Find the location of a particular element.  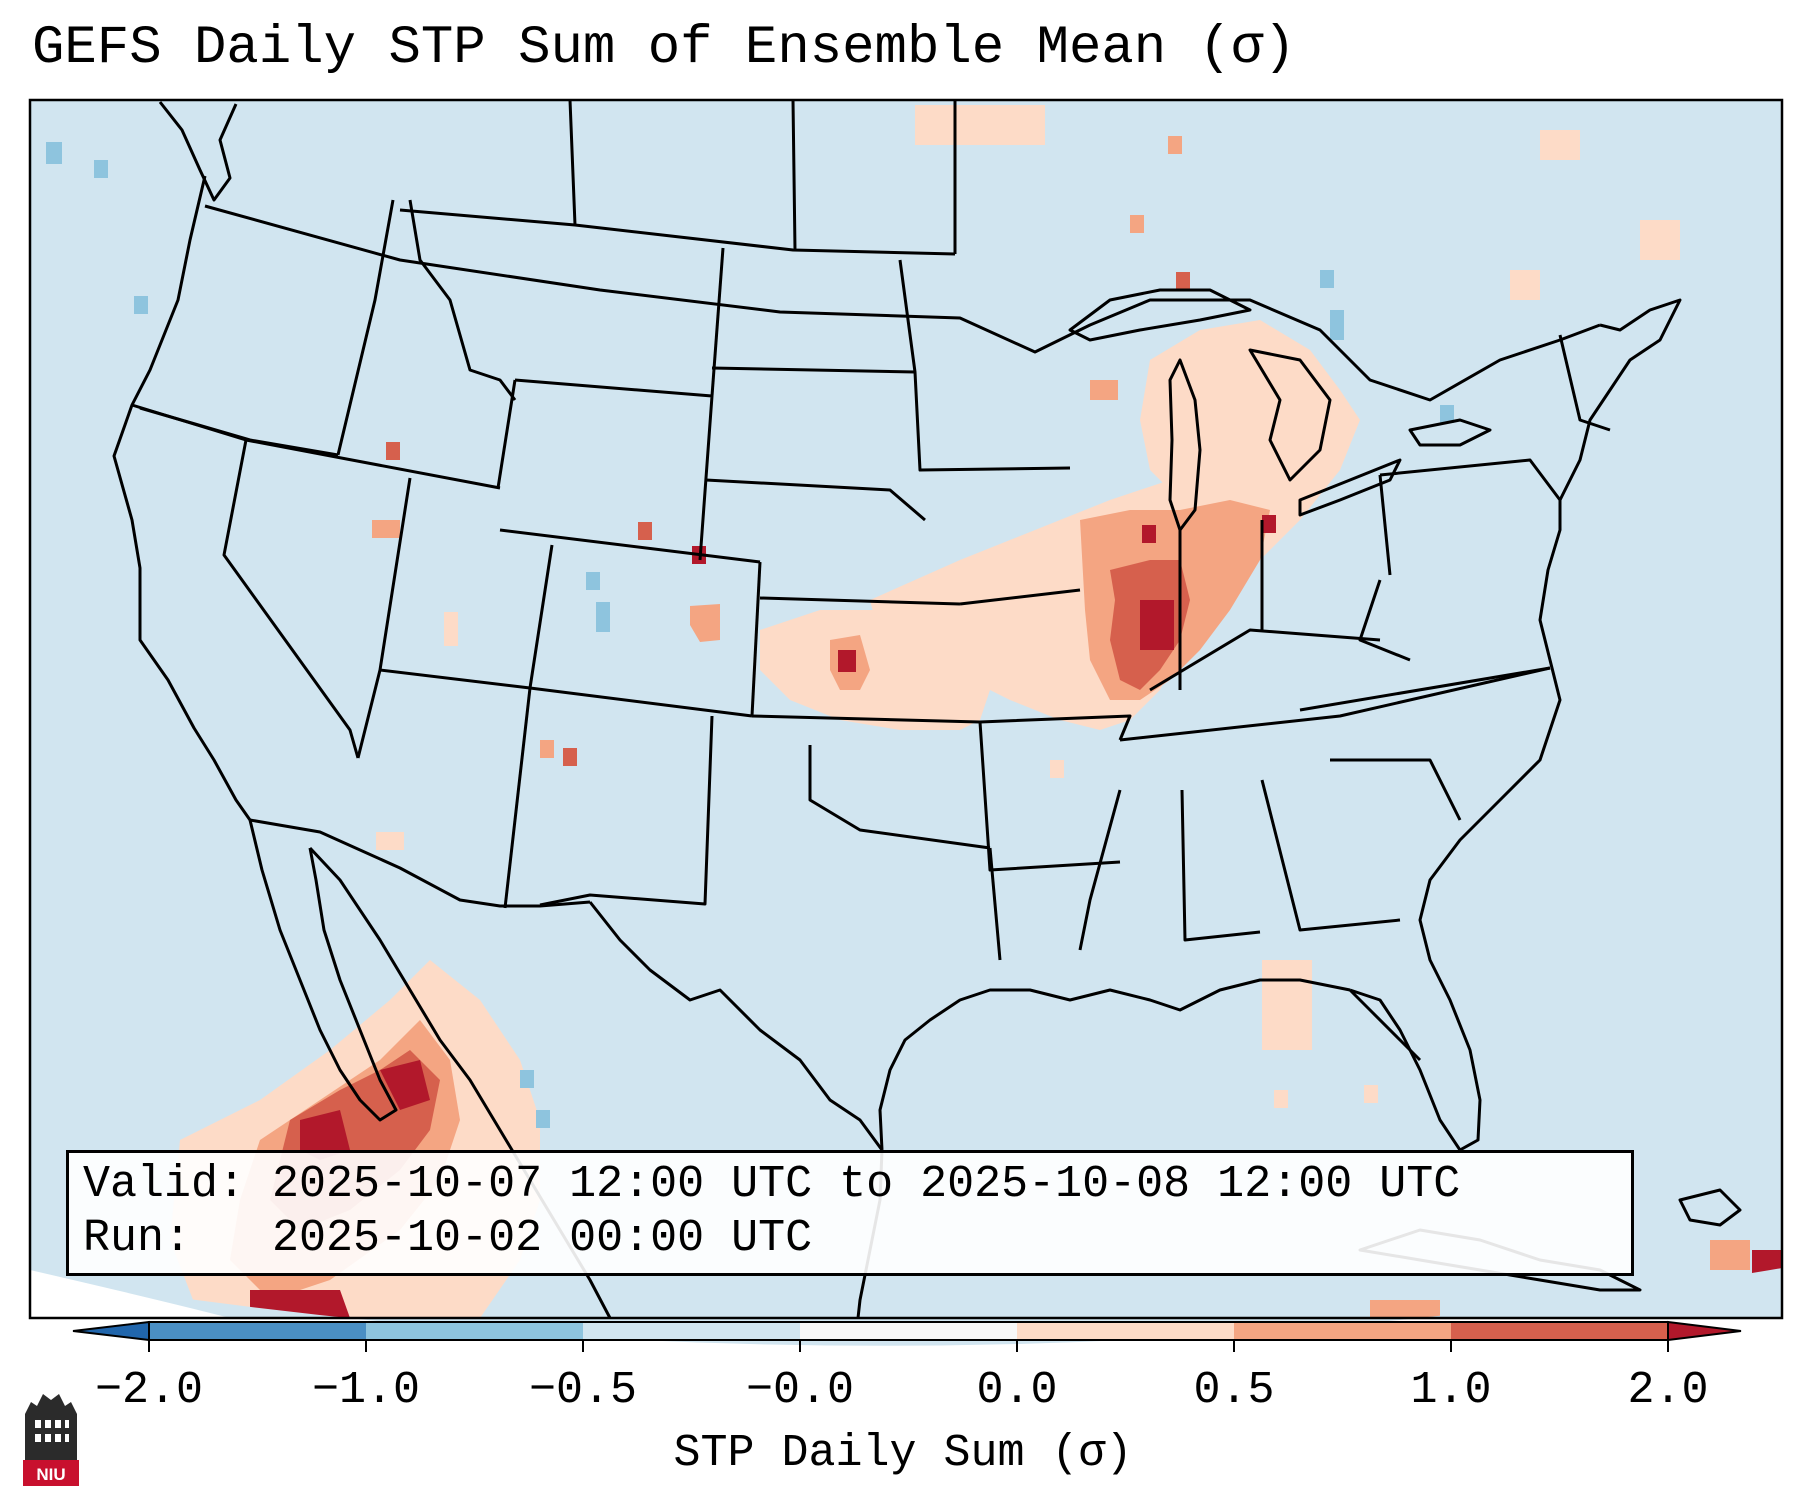

colorbar-tick-label: −2.0 is located at coordinates (149, 1390).